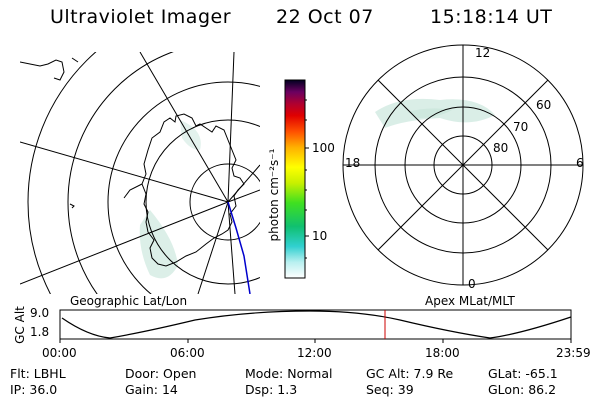 Image resolution: width=600 pixels, height=400 pixels. Describe the element at coordinates (405, 389) in the screenshot. I see `seq-value: 39` at that location.